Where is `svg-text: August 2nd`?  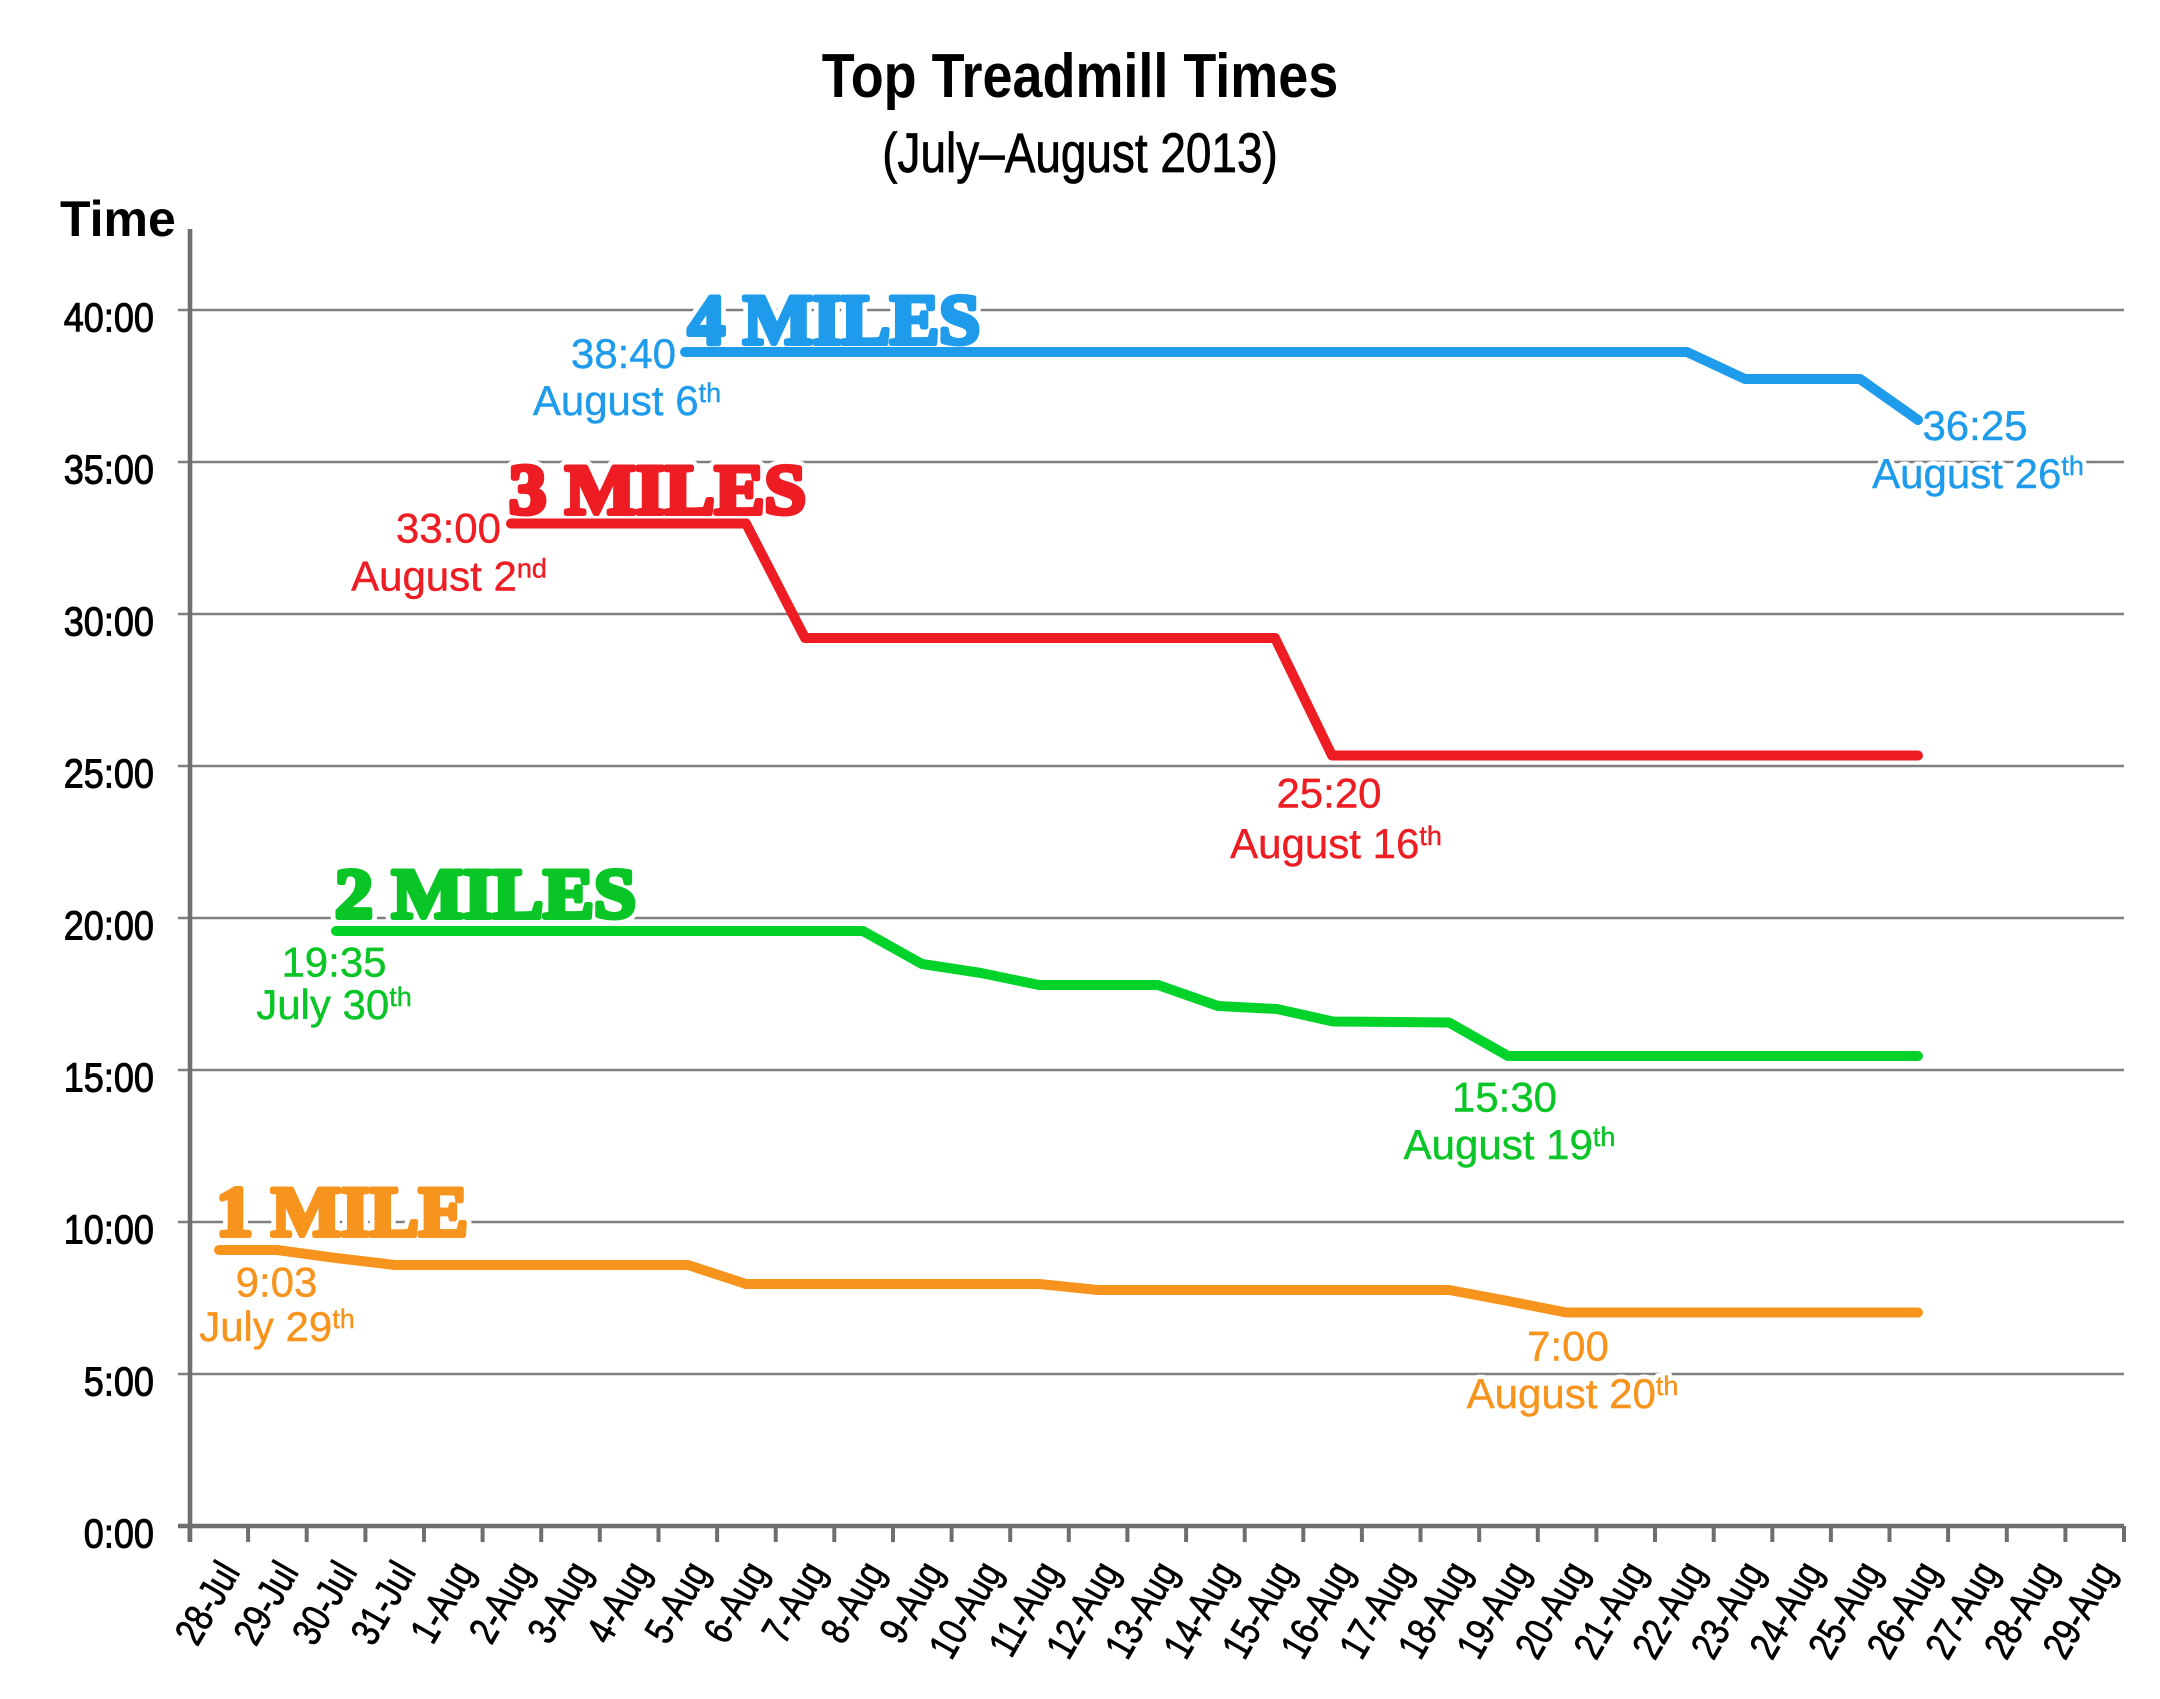 svg-text: August 2nd is located at coordinates (449, 576).